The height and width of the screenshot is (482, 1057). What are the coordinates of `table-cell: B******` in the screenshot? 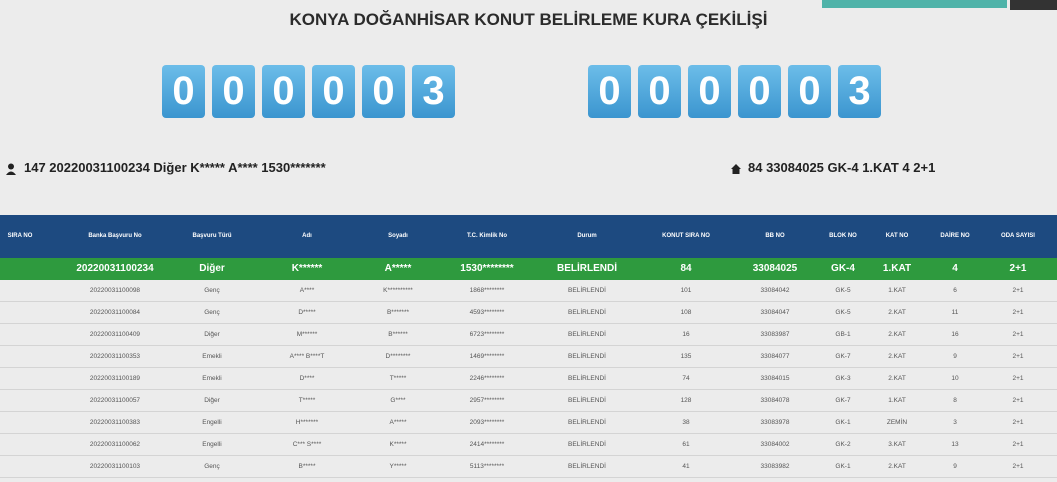 It's located at (398, 334).